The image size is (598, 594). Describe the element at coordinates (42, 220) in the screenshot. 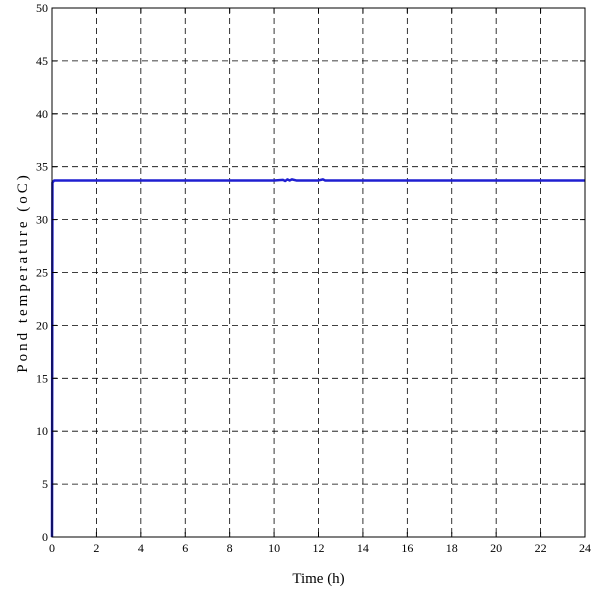

I see `y-tick-label: 30` at that location.